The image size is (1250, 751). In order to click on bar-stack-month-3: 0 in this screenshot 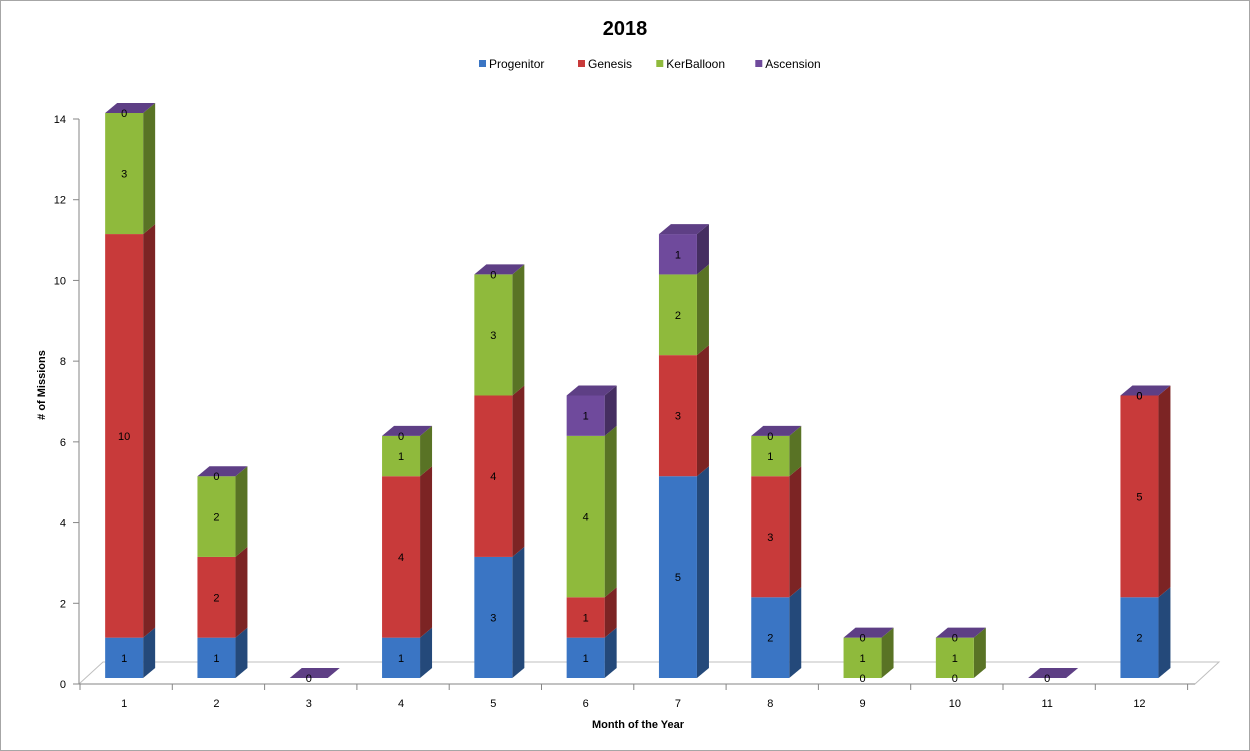, I will do `click(314, 676)`.